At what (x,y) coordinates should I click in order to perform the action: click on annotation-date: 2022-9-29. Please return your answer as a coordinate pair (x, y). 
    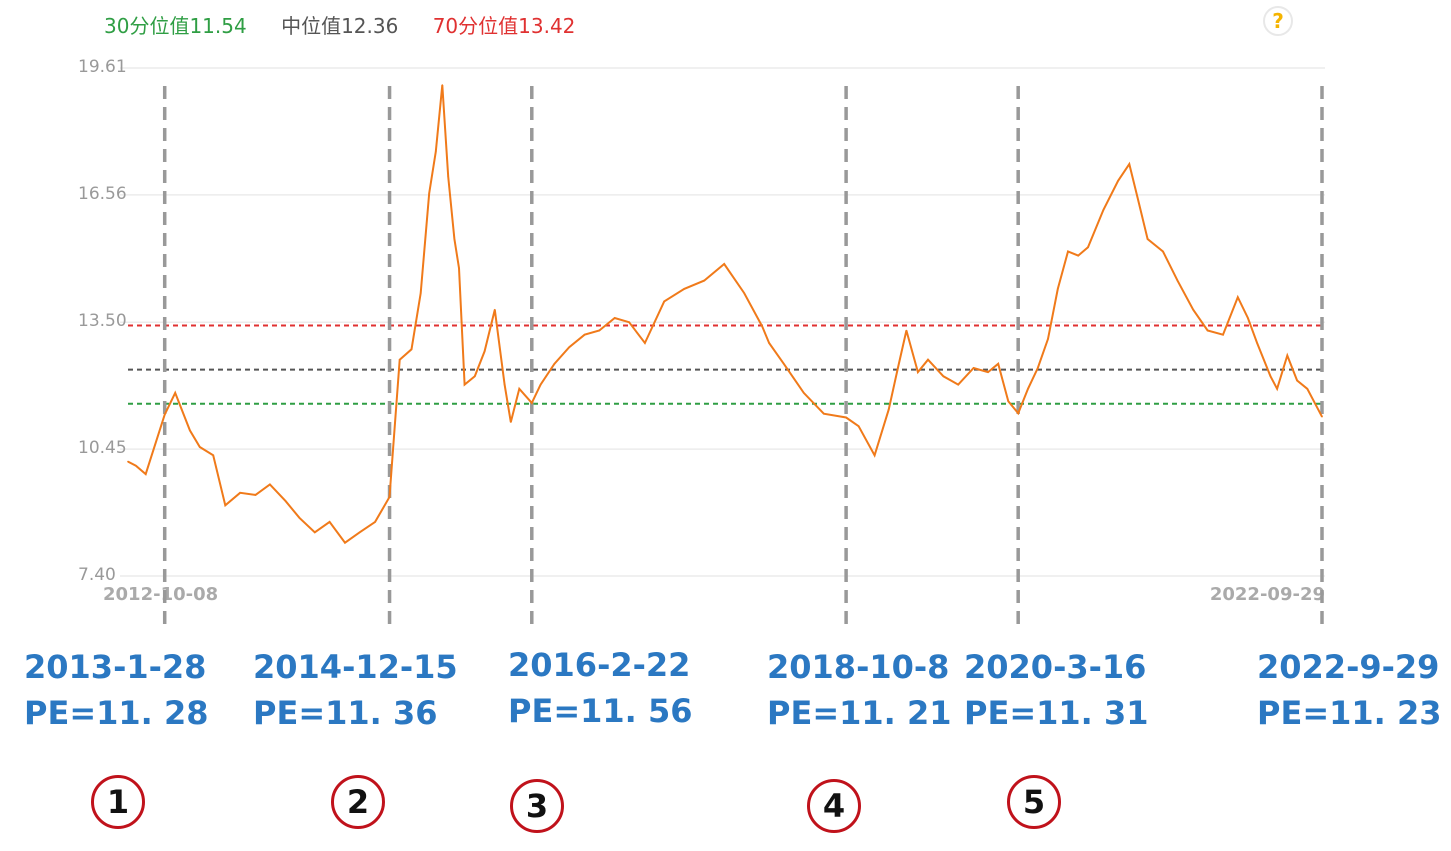
    Looking at the image, I should click on (1348, 667).